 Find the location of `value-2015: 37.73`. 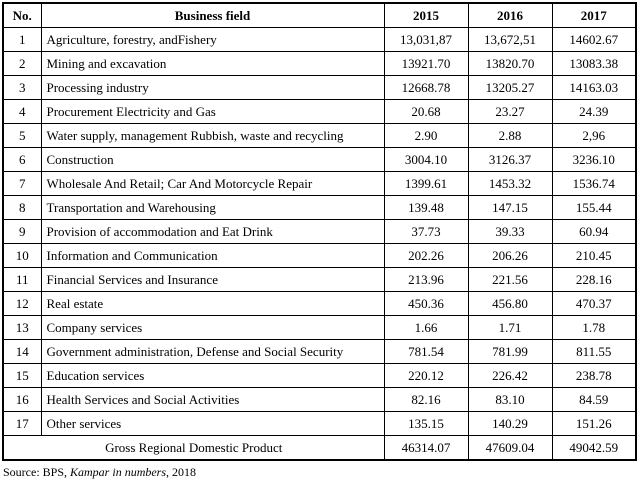

value-2015: 37.73 is located at coordinates (426, 231).